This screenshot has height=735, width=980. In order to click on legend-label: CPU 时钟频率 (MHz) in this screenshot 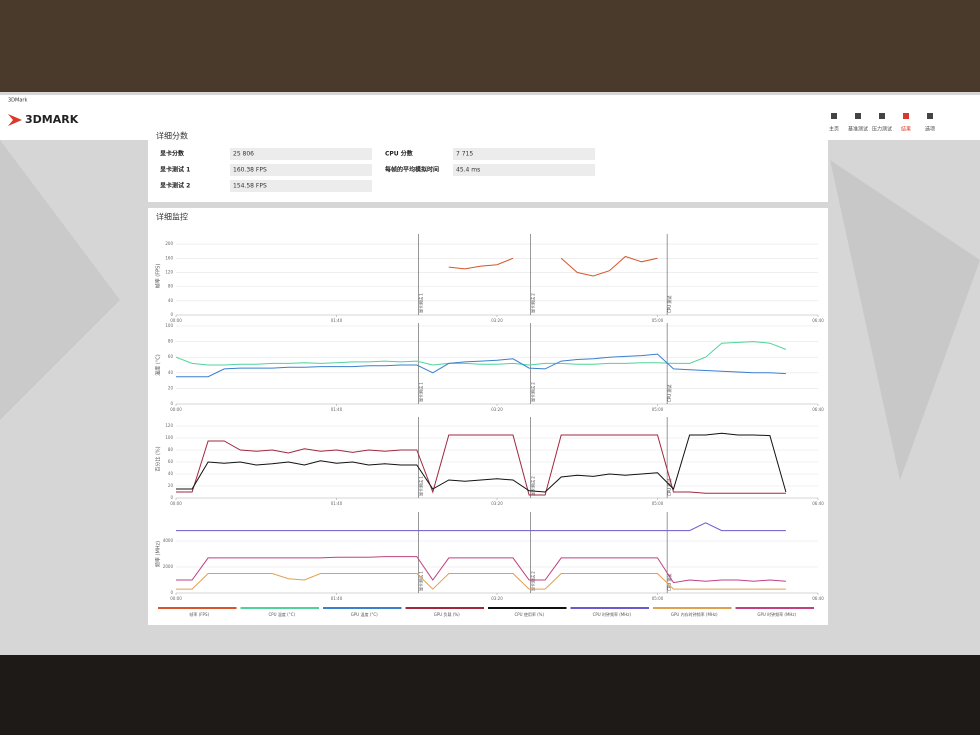, I will do `click(612, 614)`.